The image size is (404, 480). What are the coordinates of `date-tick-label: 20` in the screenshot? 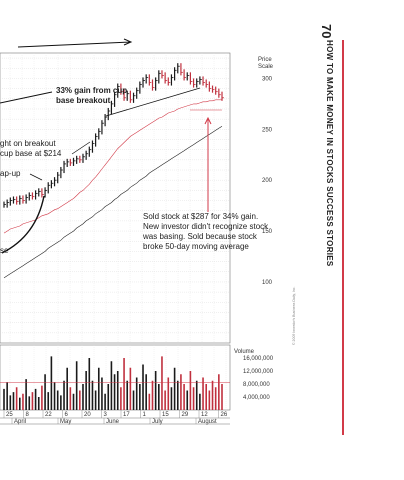 It's located at (87, 415).